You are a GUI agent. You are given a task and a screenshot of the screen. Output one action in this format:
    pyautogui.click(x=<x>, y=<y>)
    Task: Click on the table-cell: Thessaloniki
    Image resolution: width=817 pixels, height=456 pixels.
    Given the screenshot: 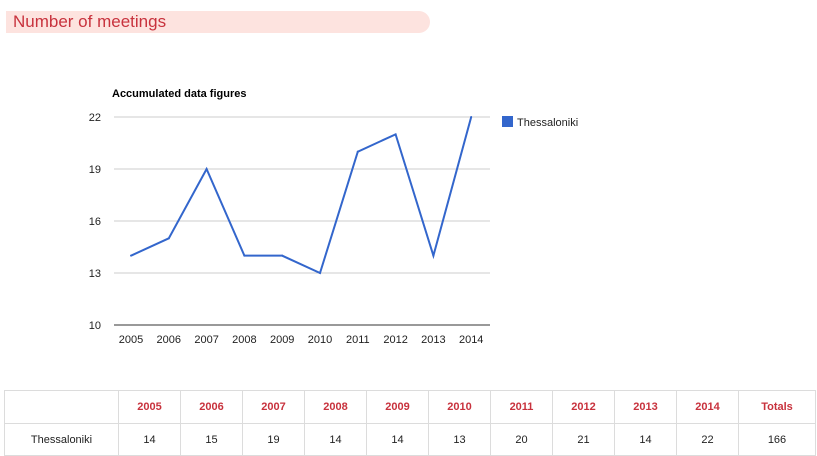 What is the action you would take?
    pyautogui.click(x=61, y=439)
    